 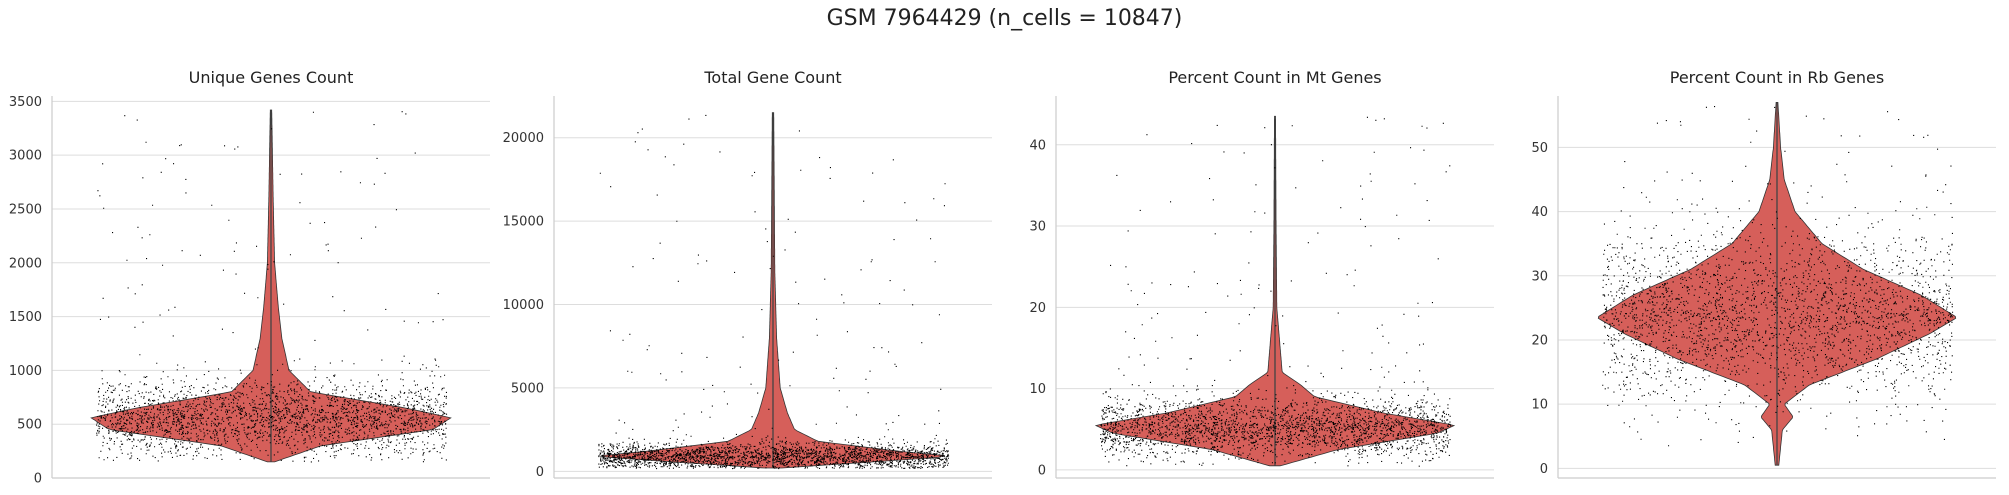 What do you see at coordinates (1004, 18) in the screenshot?
I see `figure-title: GSM 7964429 (n_cells = 10847)` at bounding box center [1004, 18].